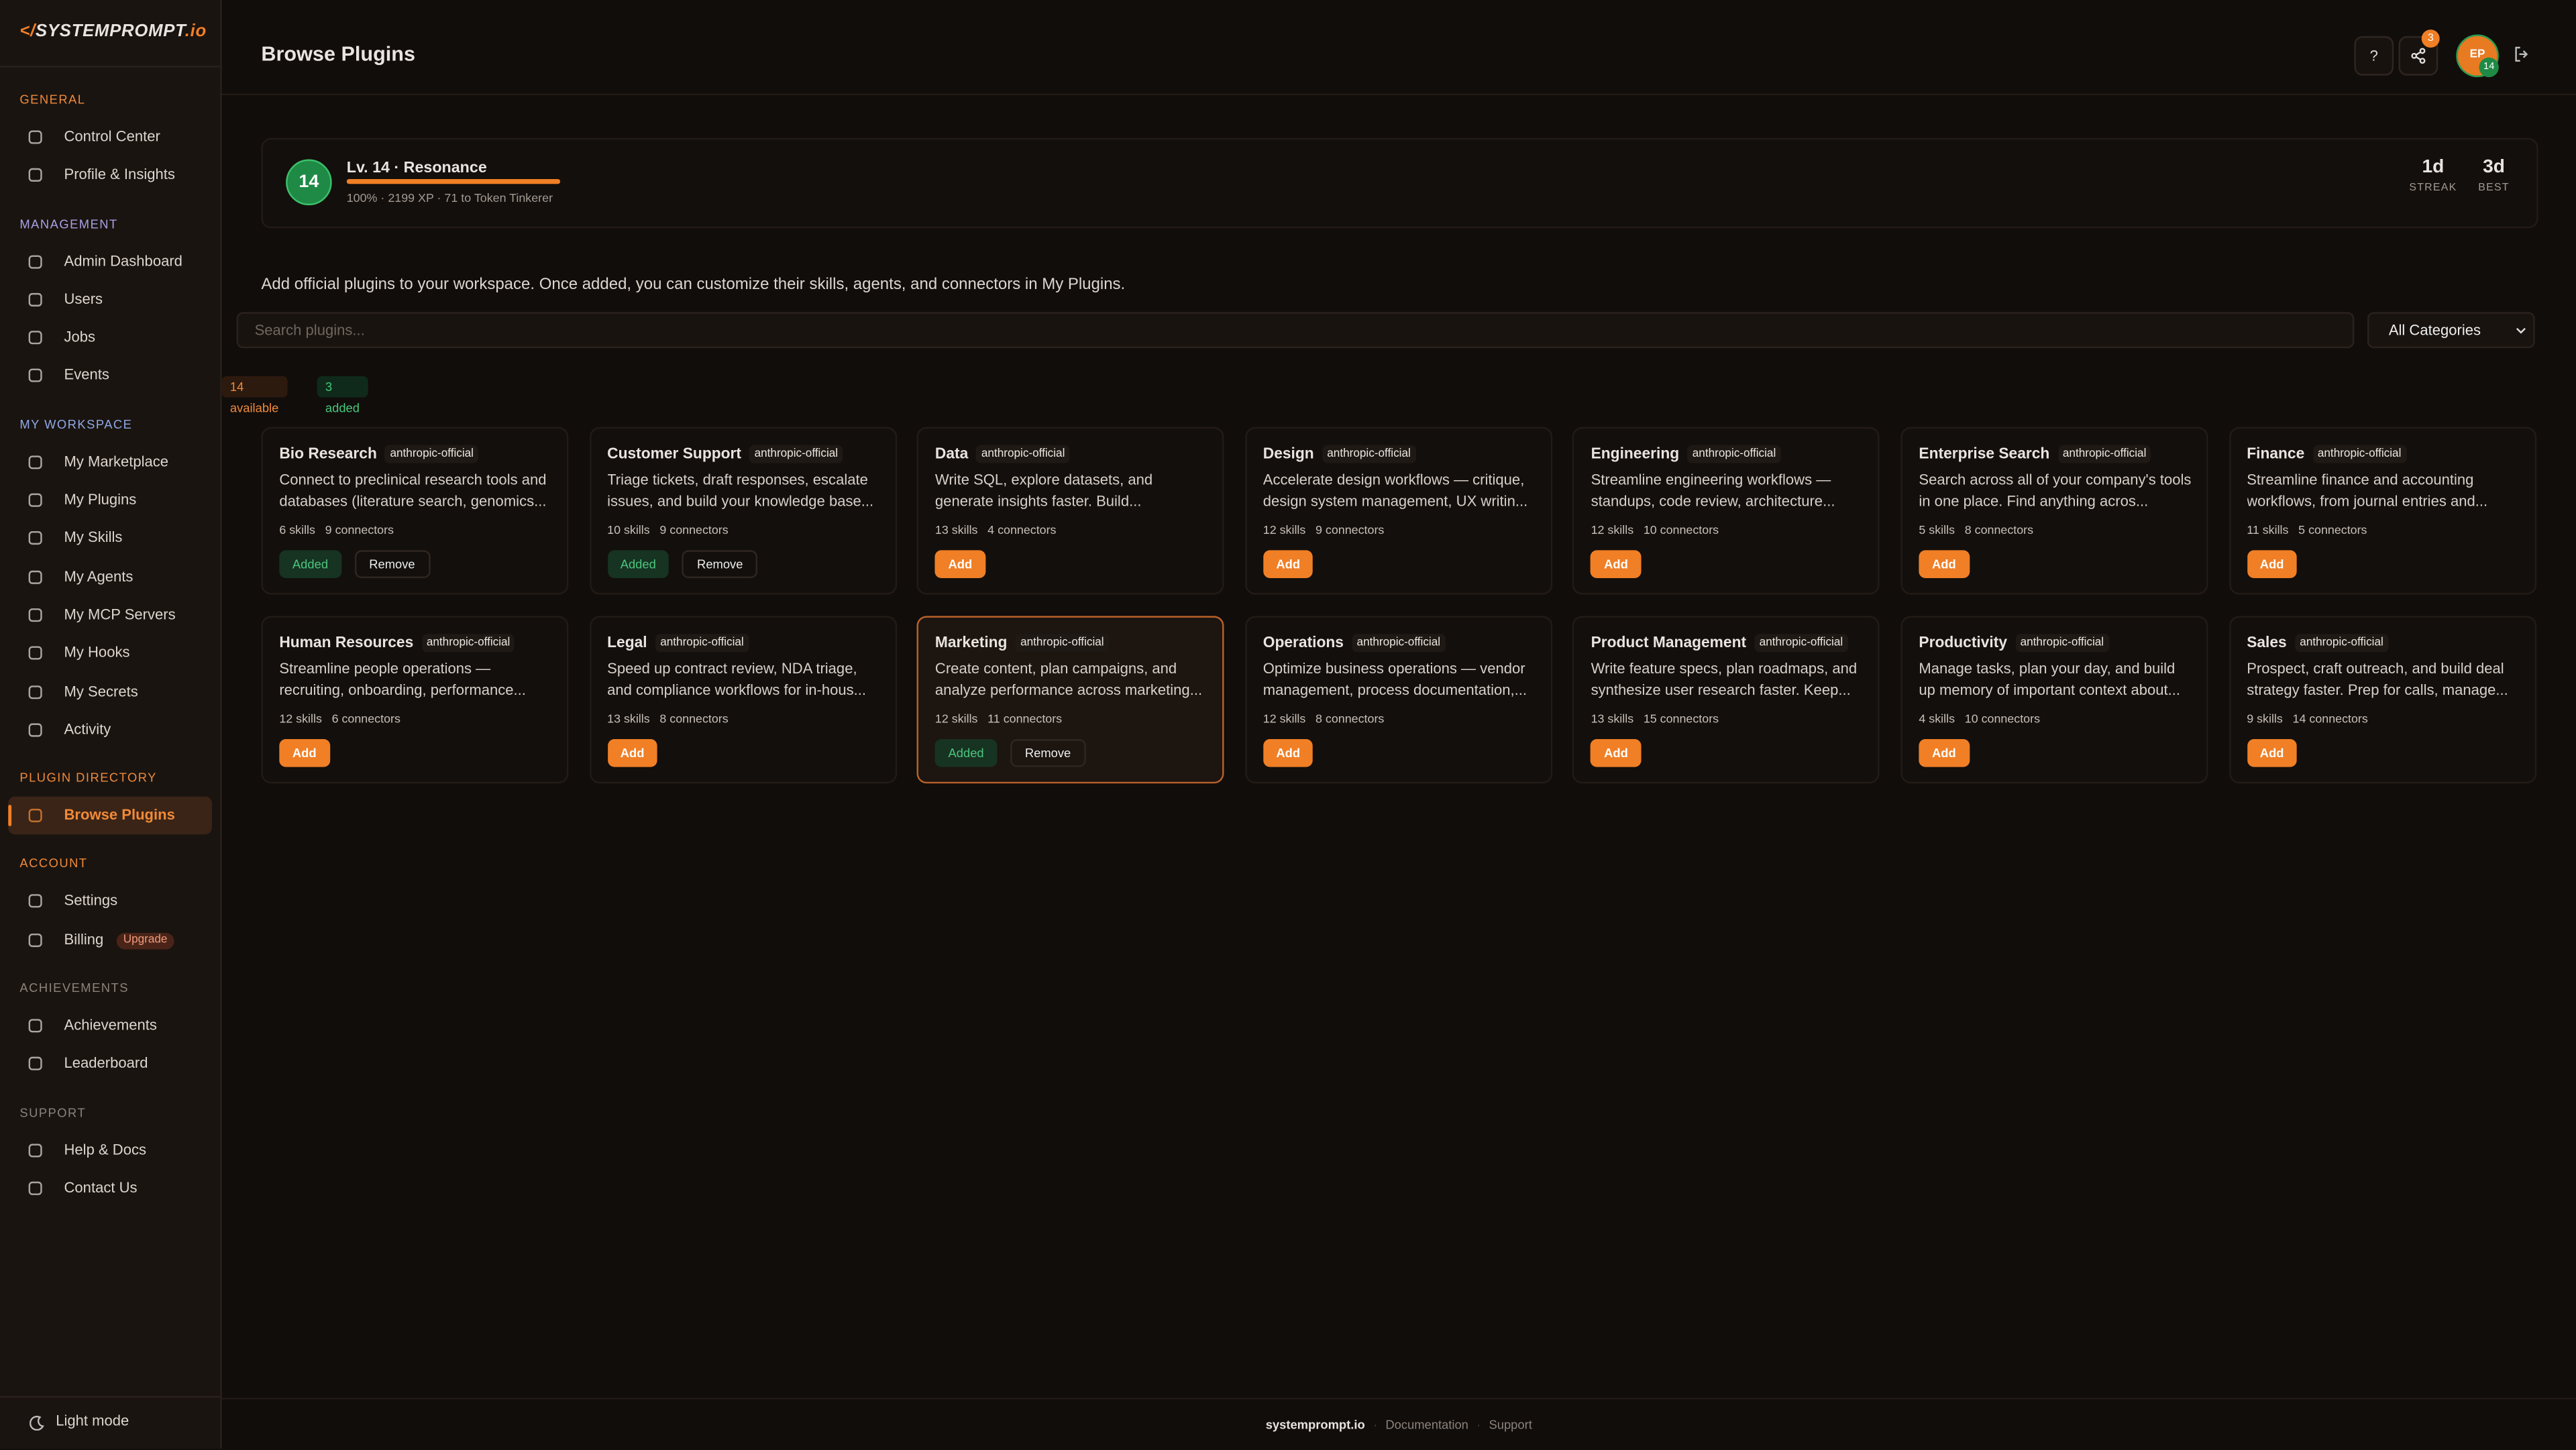 Image resolution: width=2576 pixels, height=1450 pixels. What do you see at coordinates (678, 643) in the screenshot?
I see `plugin-title: Legal anthropic-official` at bounding box center [678, 643].